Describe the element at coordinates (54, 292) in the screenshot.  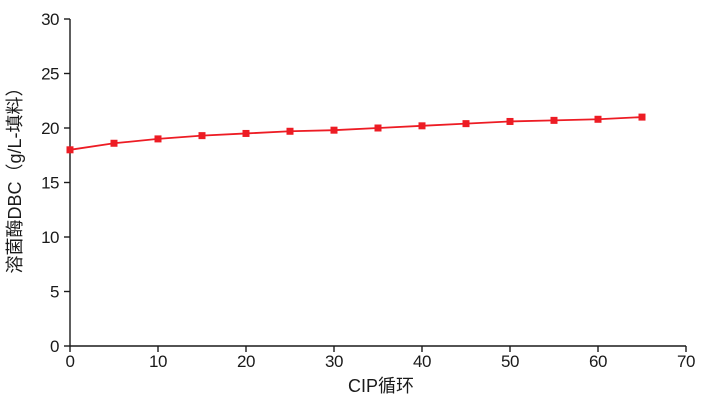
I see `y-tick-label: 5` at that location.